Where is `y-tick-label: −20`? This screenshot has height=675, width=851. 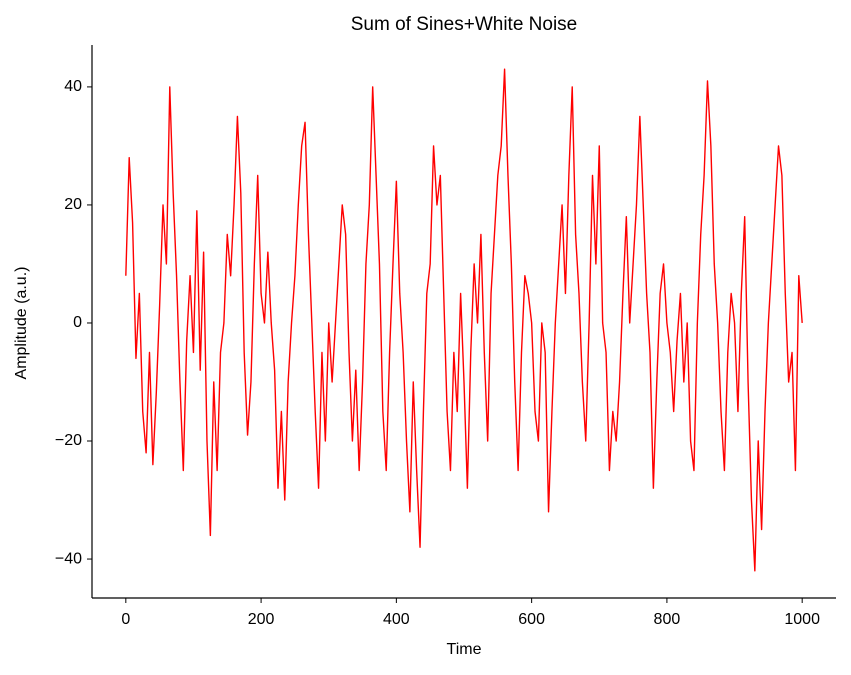 y-tick-label: −20 is located at coordinates (68, 440).